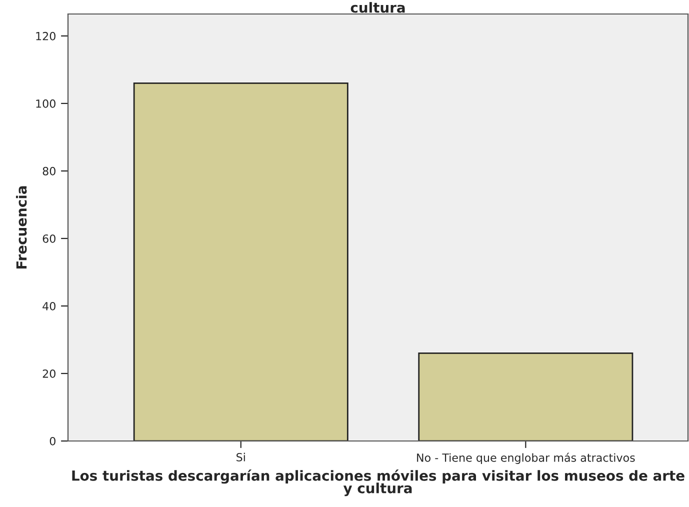 The image size is (689, 507). Describe the element at coordinates (53, 441) in the screenshot. I see `y-tick-label: 0` at that location.